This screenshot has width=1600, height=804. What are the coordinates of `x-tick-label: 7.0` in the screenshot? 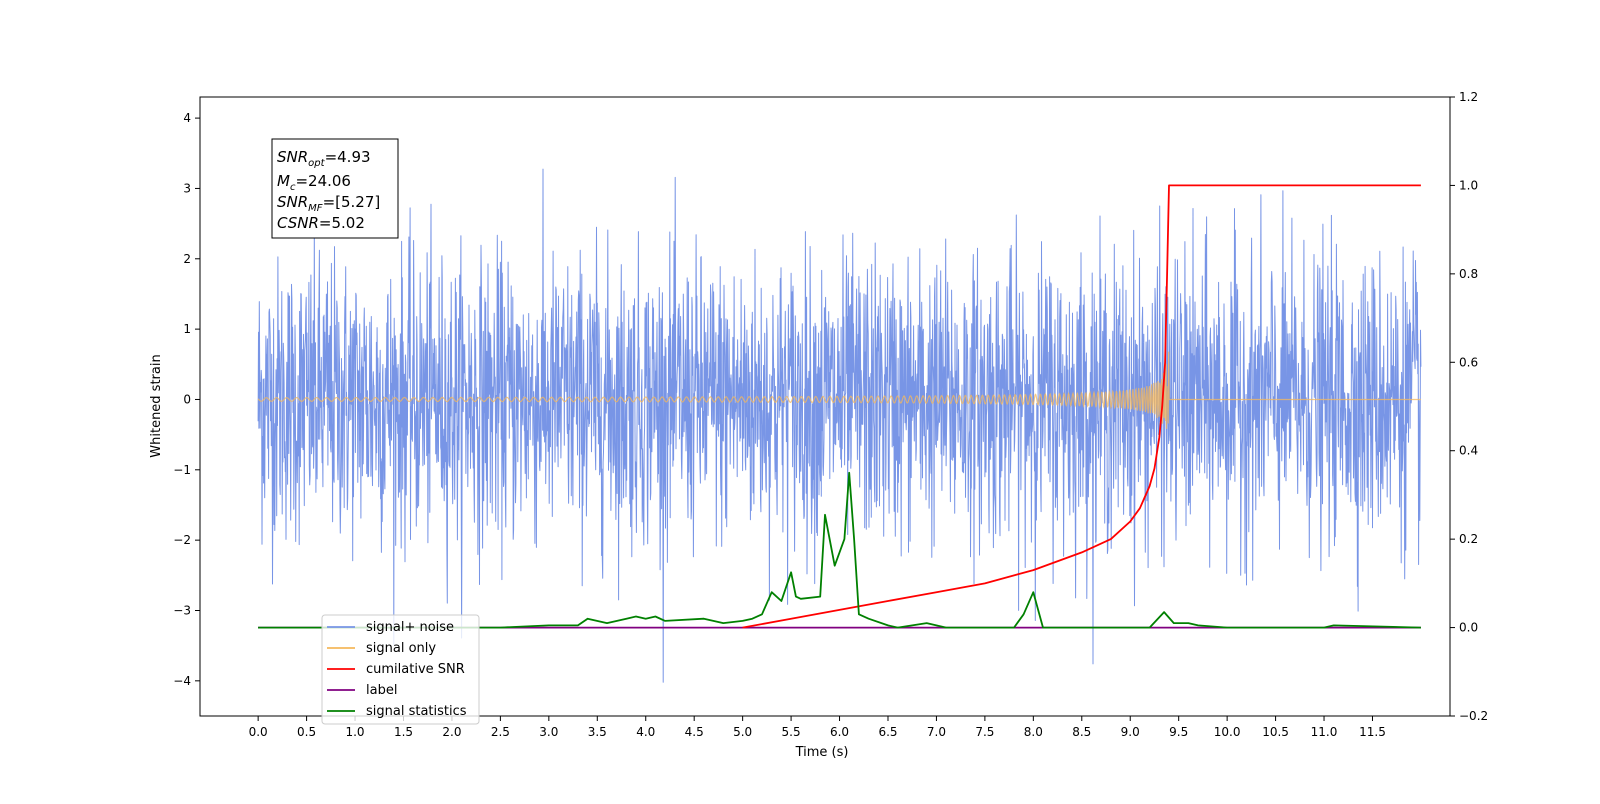 It's located at (936, 732).